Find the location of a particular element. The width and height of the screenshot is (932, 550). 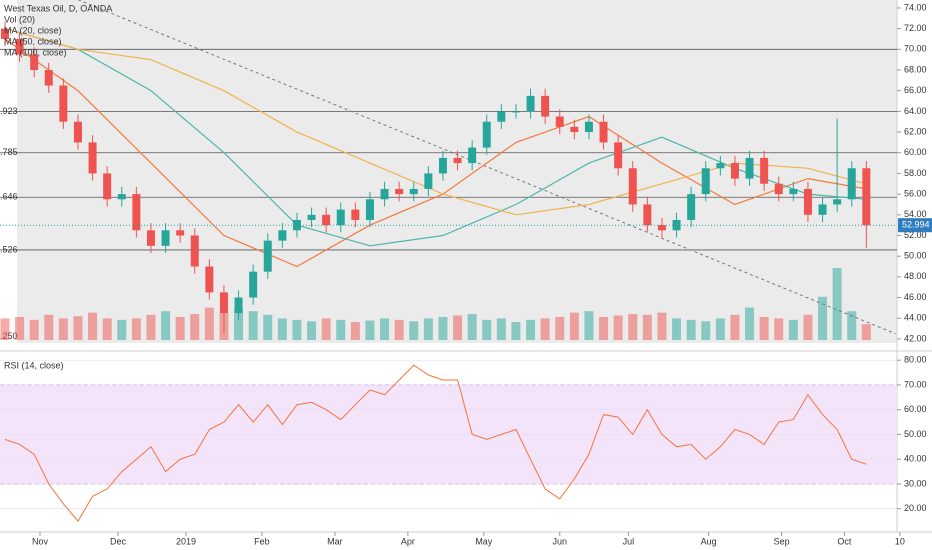

legend-entry: MA (20, close) is located at coordinates (33, 30).